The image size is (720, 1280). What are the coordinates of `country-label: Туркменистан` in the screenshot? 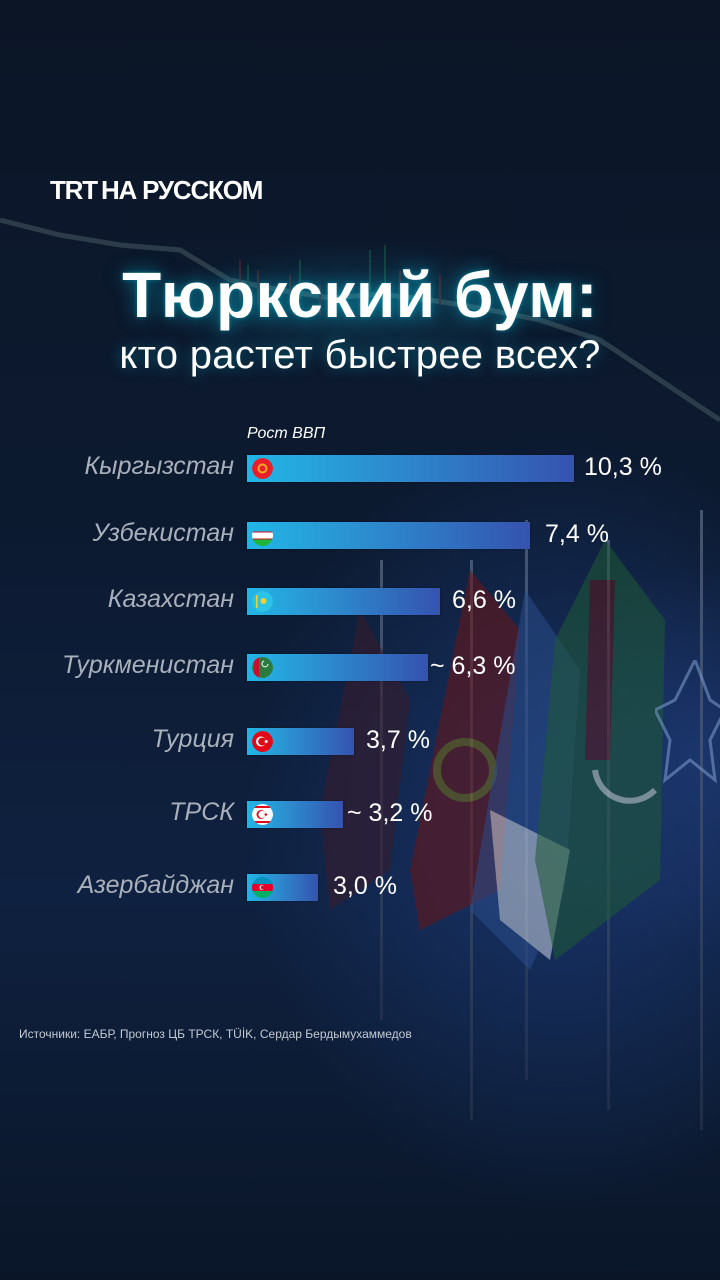 It's located at (147, 665).